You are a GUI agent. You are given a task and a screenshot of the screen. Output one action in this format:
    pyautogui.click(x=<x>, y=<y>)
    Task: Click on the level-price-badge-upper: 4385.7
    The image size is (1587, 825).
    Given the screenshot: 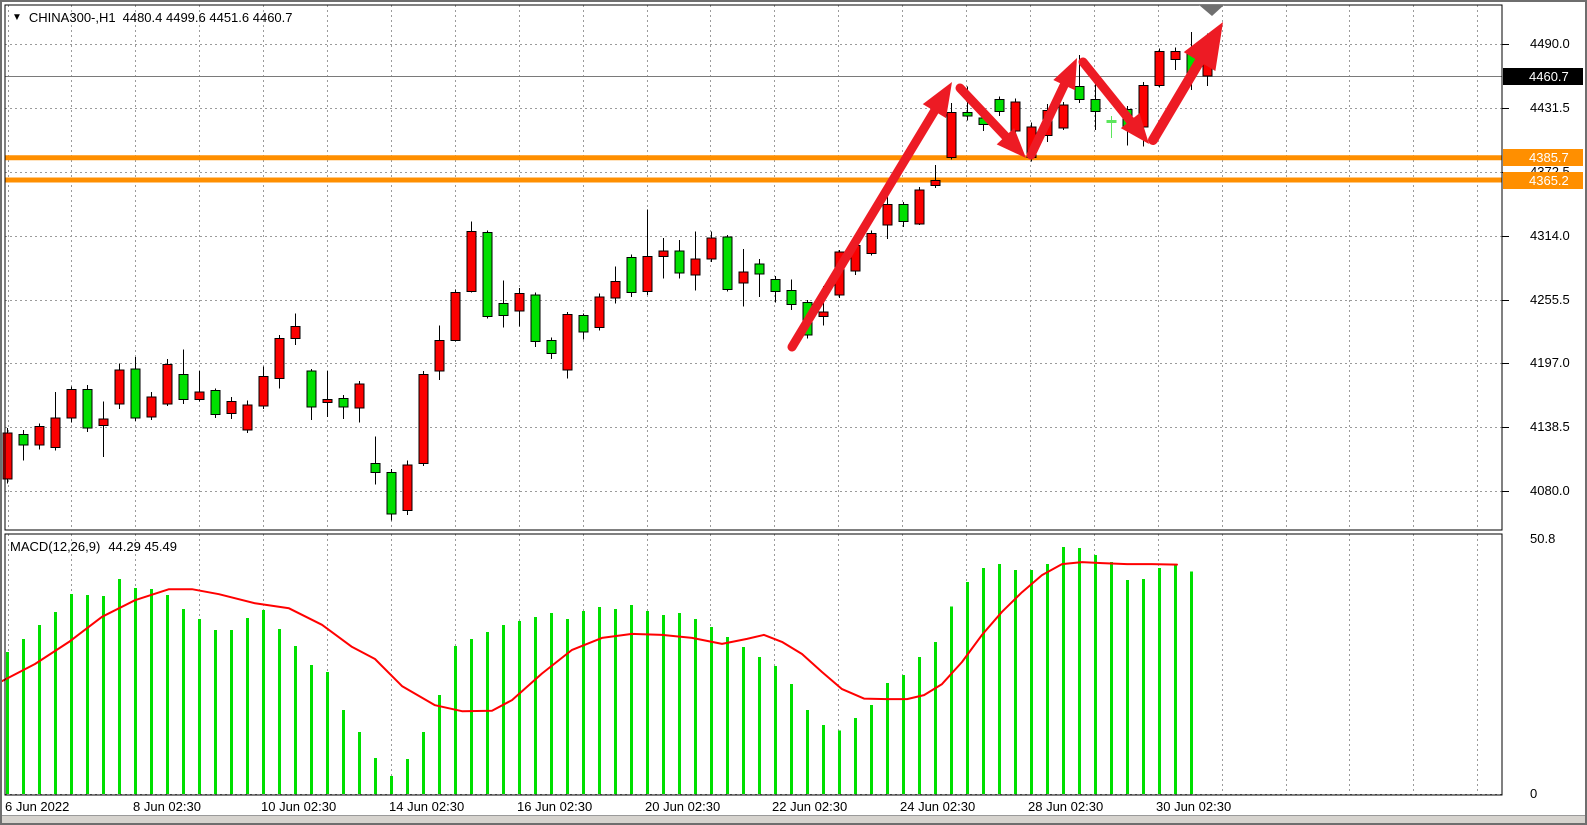 What is the action you would take?
    pyautogui.click(x=1543, y=157)
    